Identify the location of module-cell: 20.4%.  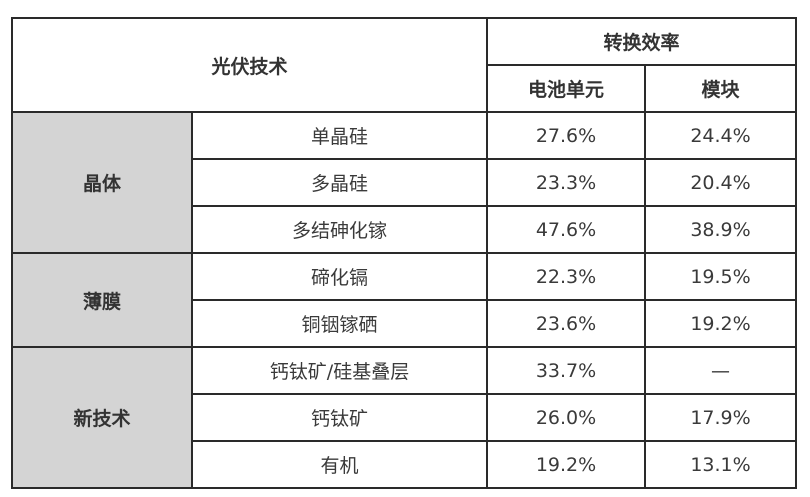
(720, 182).